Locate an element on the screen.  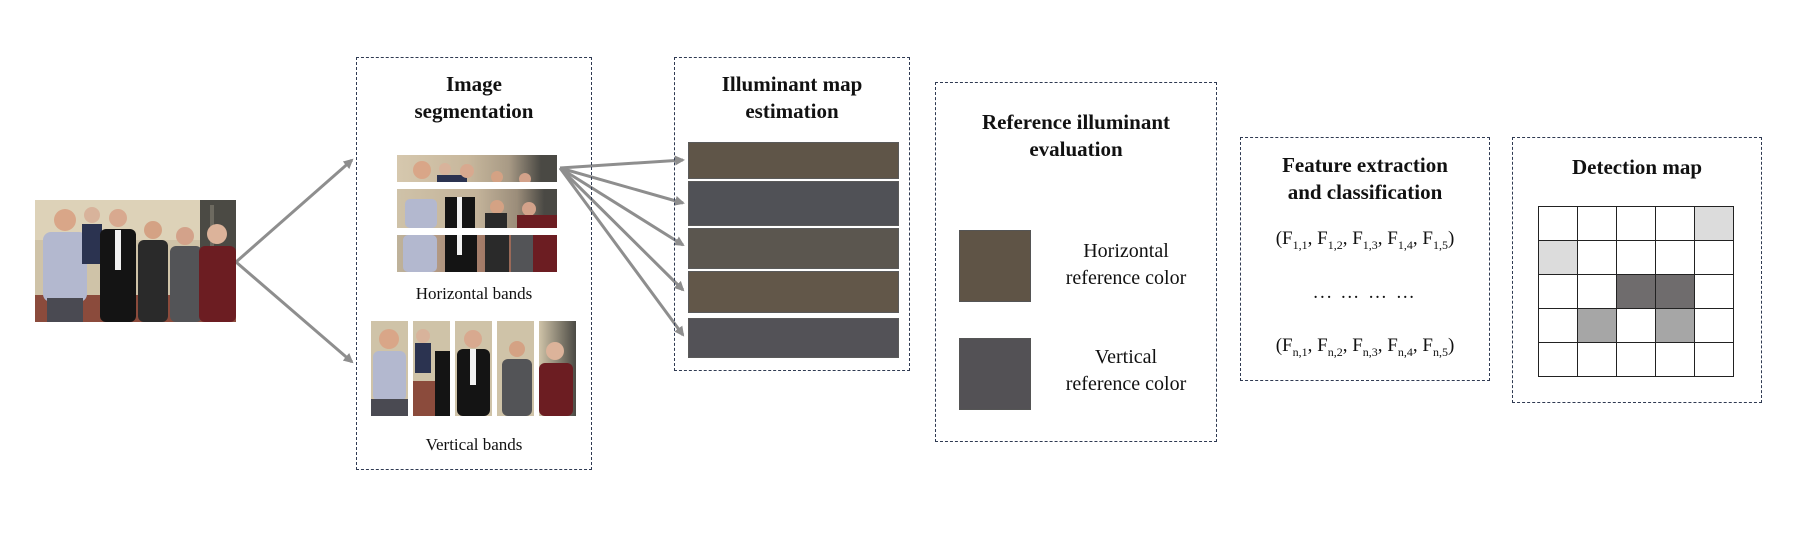
image-segmentation-panel: Image segmentation Horizontal bands is located at coordinates (474, 263).